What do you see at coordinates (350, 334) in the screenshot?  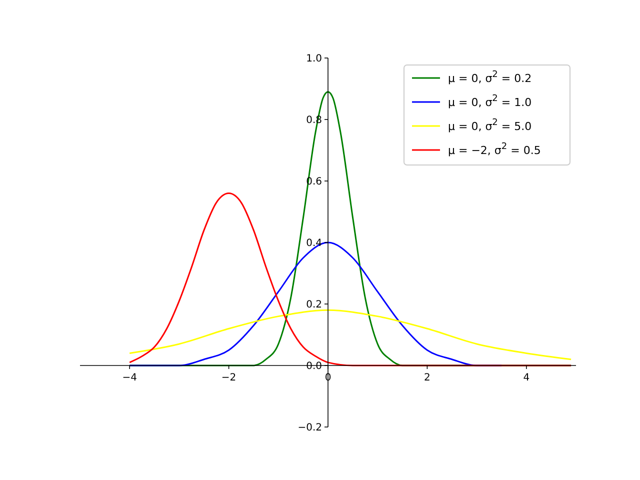 I see `line-series` at bounding box center [350, 334].